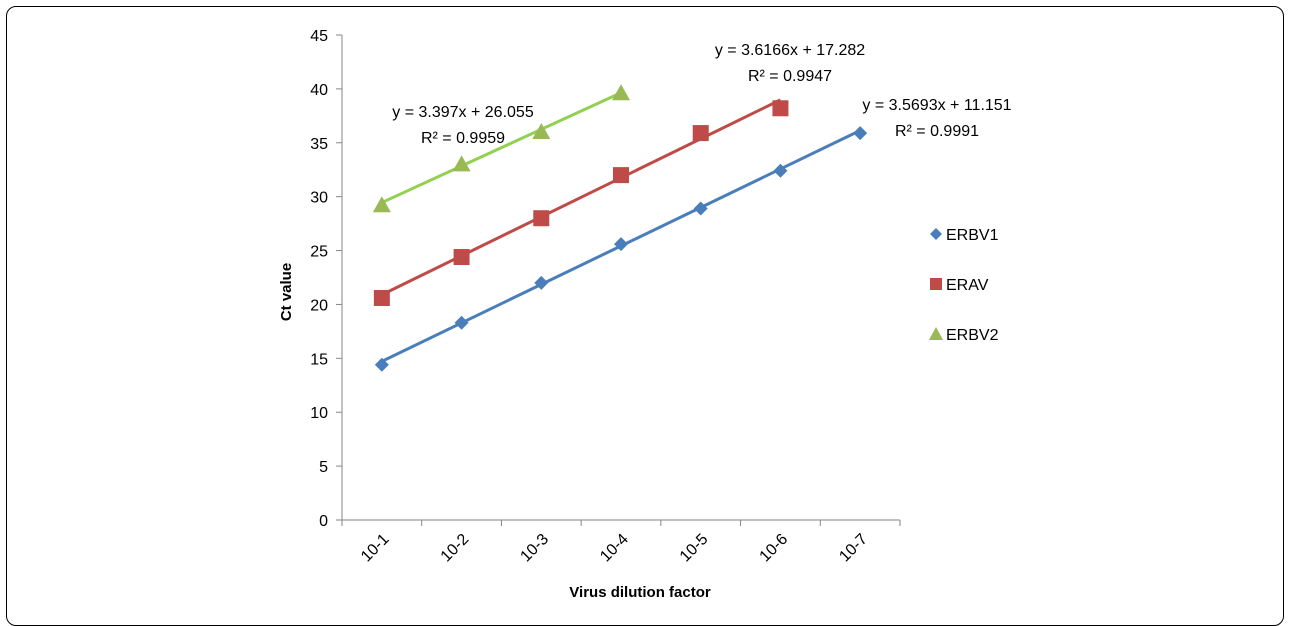  What do you see at coordinates (286, 292) in the screenshot?
I see `y-axis-title: Ct value` at bounding box center [286, 292].